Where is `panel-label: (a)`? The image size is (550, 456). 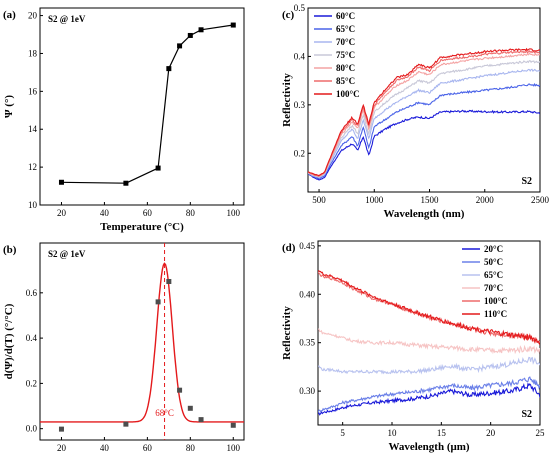
panel-label: (a) is located at coordinates (9, 15).